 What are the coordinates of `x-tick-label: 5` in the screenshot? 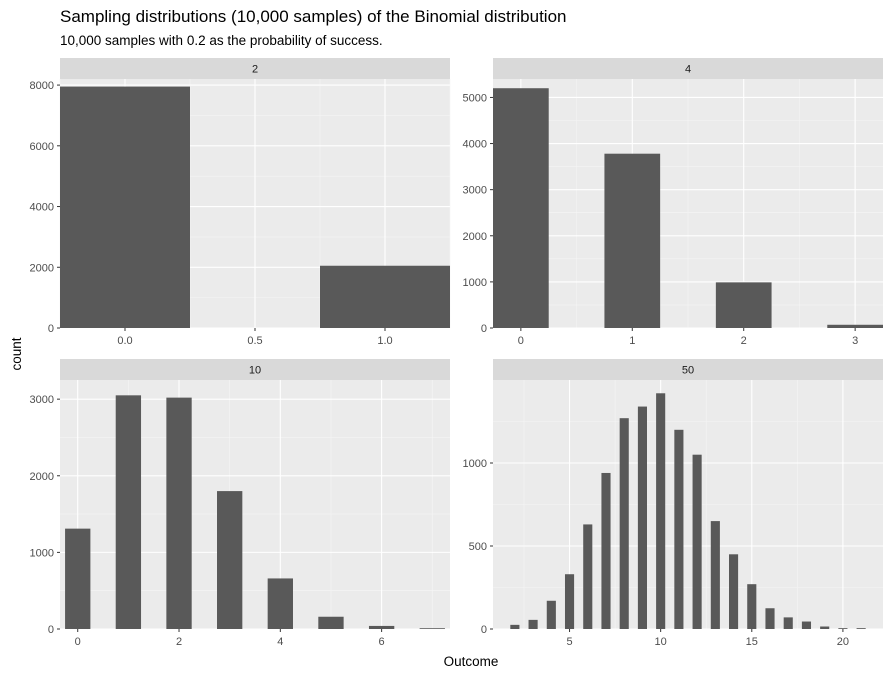 It's located at (569, 642).